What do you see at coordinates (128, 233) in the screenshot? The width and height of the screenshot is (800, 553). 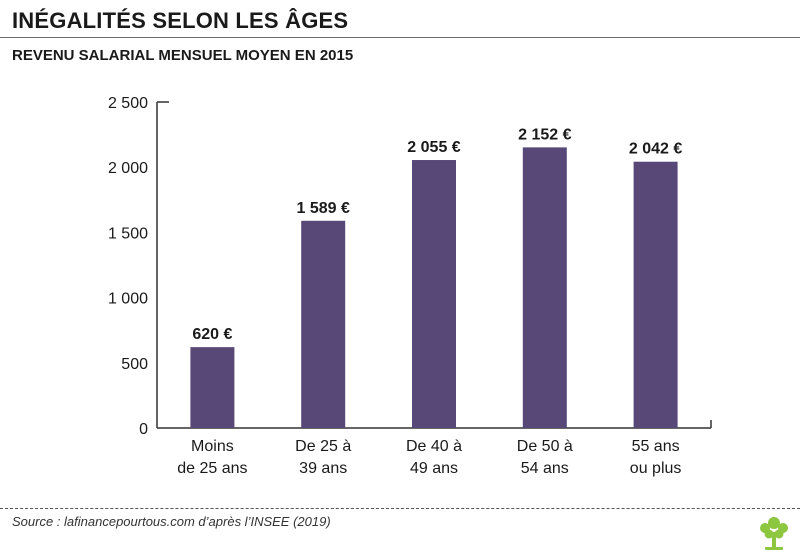 I see `y-tick-label: 1 500` at bounding box center [128, 233].